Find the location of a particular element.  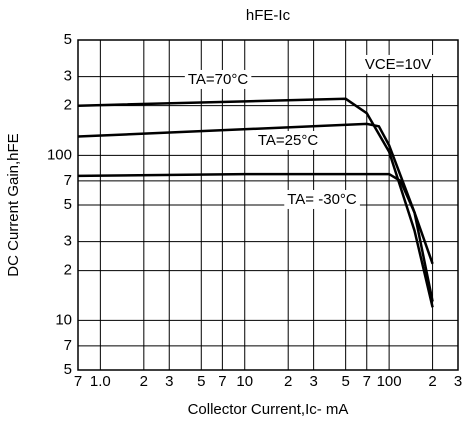

x-tick-label: 10 is located at coordinates (244, 381).